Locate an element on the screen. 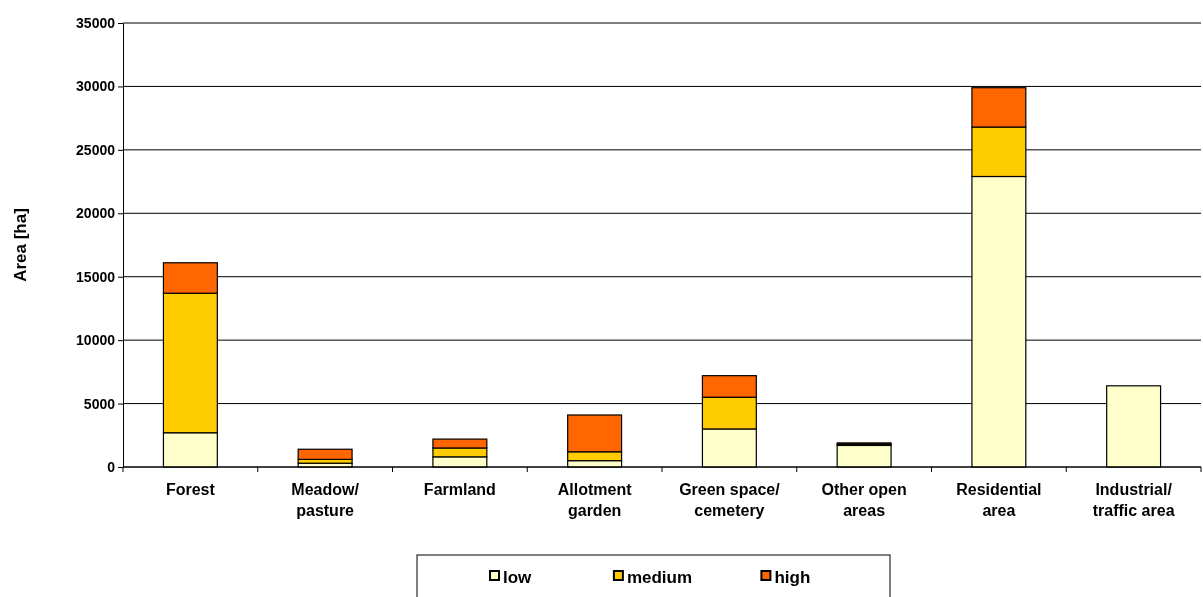  y-tick-label: 5000 is located at coordinates (99, 403).